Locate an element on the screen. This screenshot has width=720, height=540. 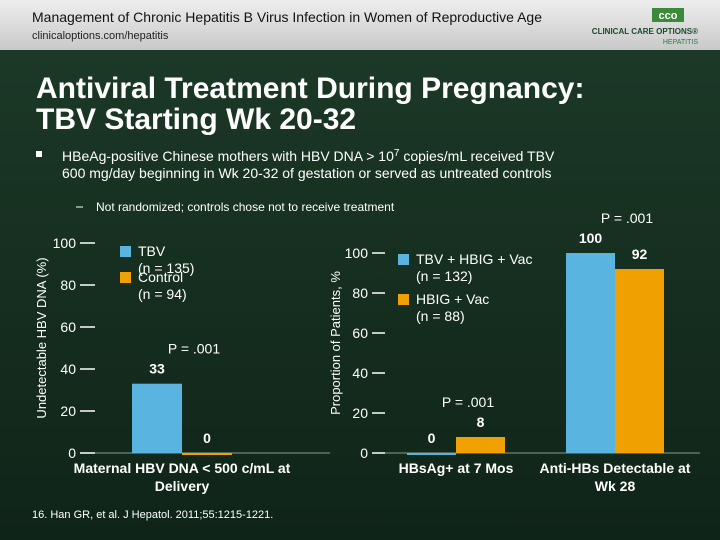
legend-label: TBV (n = 135) is located at coordinates (166, 259).